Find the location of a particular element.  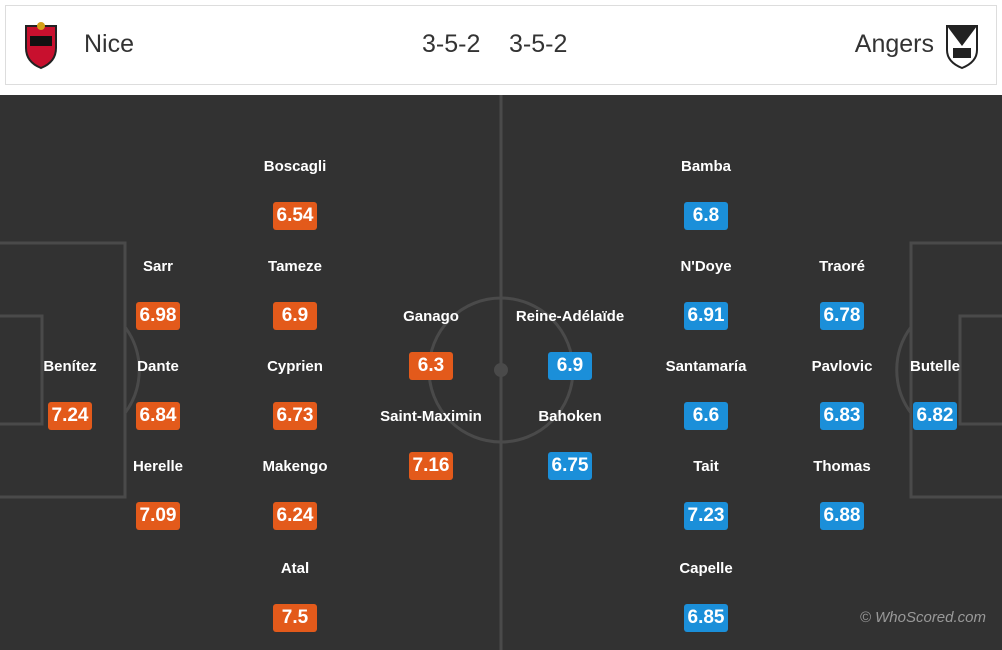

player: Benítez 7.24 is located at coordinates (75, 393).